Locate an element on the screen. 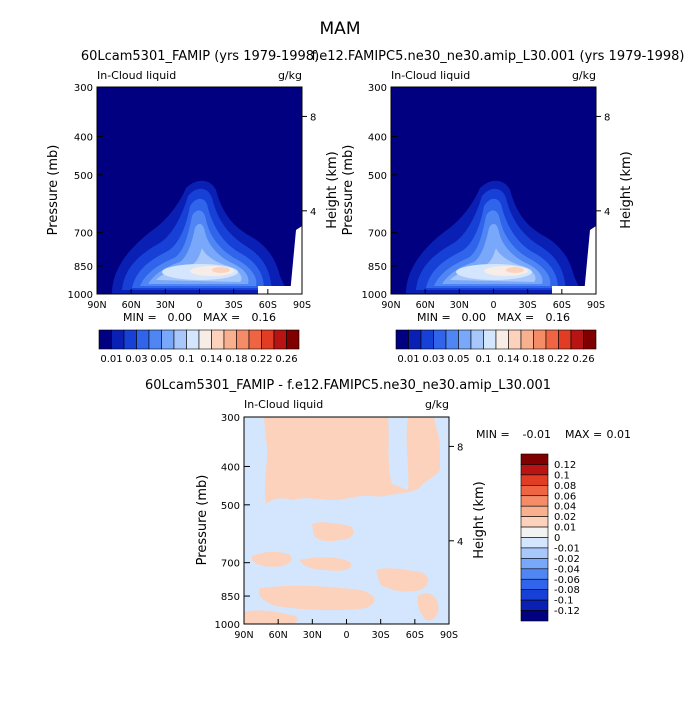 The height and width of the screenshot is (710, 695). colorbar-label: -0.02 is located at coordinates (567, 559).